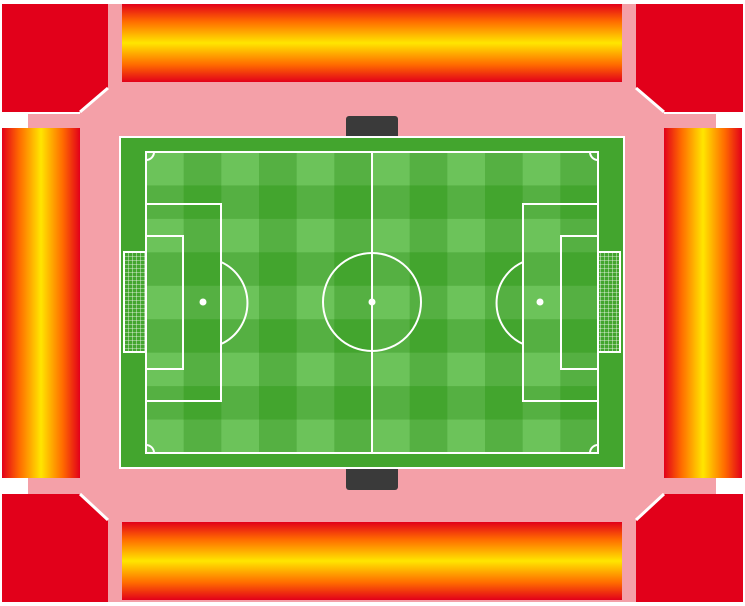 This screenshot has width=745, height=606. I want to click on goal-right, so click(609, 302).